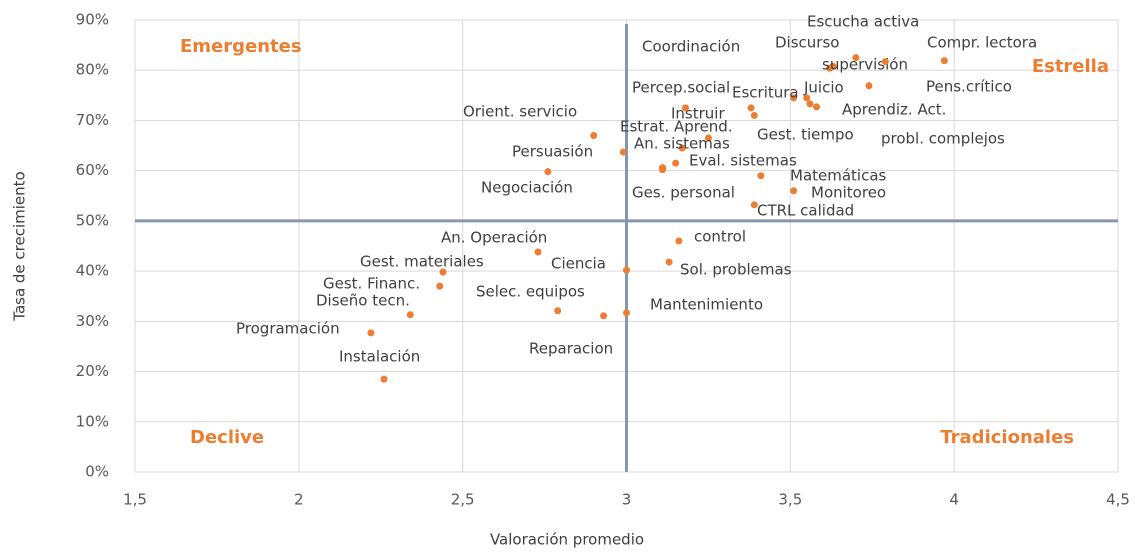  What do you see at coordinates (805, 211) in the screenshot?
I see `point-label: CTRL calidad` at bounding box center [805, 211].